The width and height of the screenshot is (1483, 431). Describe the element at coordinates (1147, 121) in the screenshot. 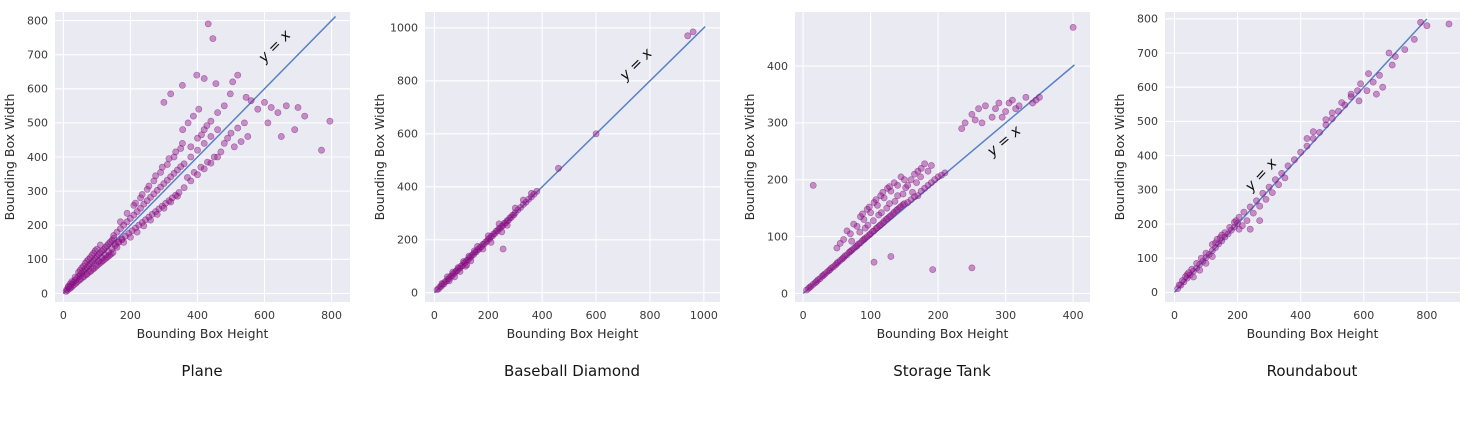

I see `y-tick-label: 500` at that location.